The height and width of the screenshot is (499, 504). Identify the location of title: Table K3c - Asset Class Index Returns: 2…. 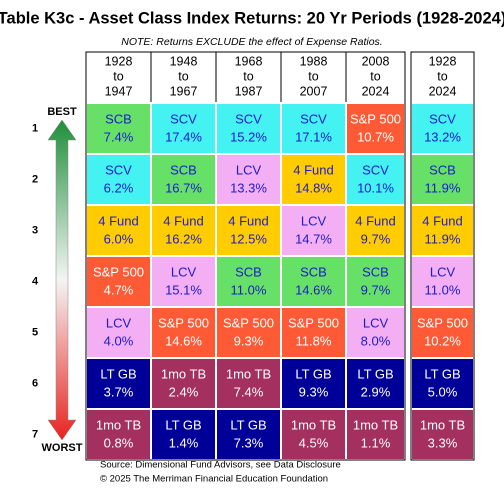
(252, 18).